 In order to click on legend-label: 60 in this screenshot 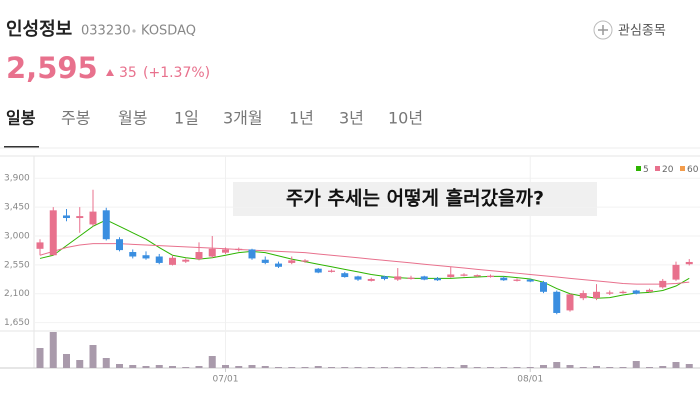, I will do `click(693, 170)`.